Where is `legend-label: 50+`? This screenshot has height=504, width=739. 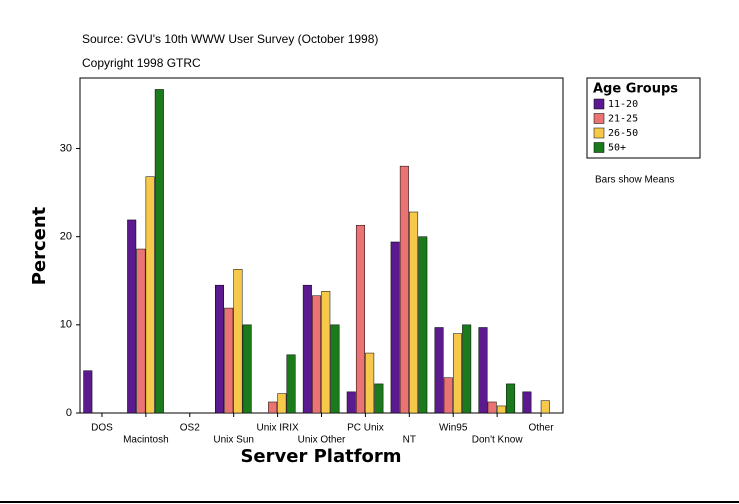 legend-label: 50+ is located at coordinates (617, 148).